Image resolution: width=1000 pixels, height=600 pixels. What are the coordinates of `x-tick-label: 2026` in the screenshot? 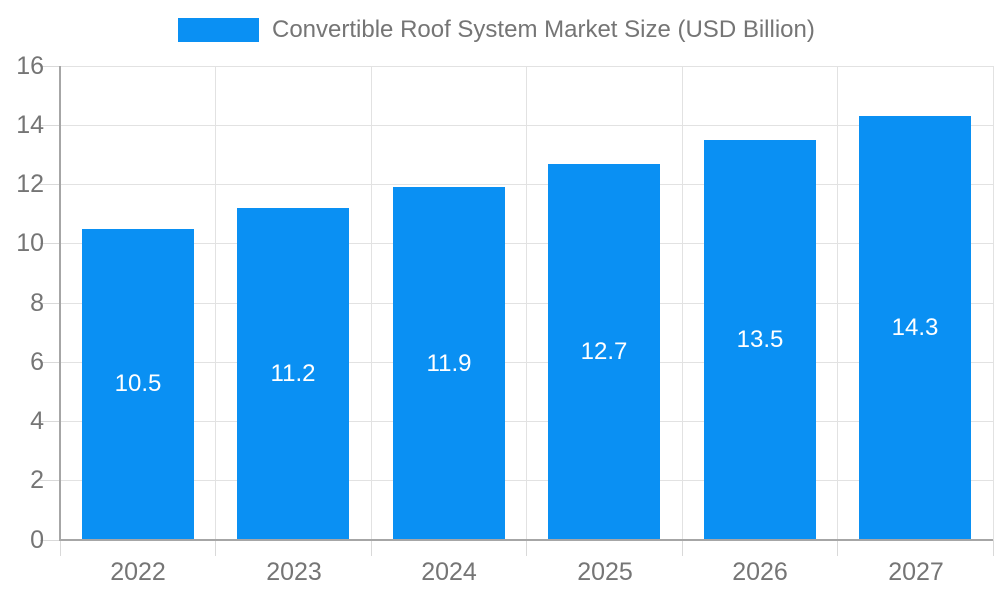 It's located at (760, 571).